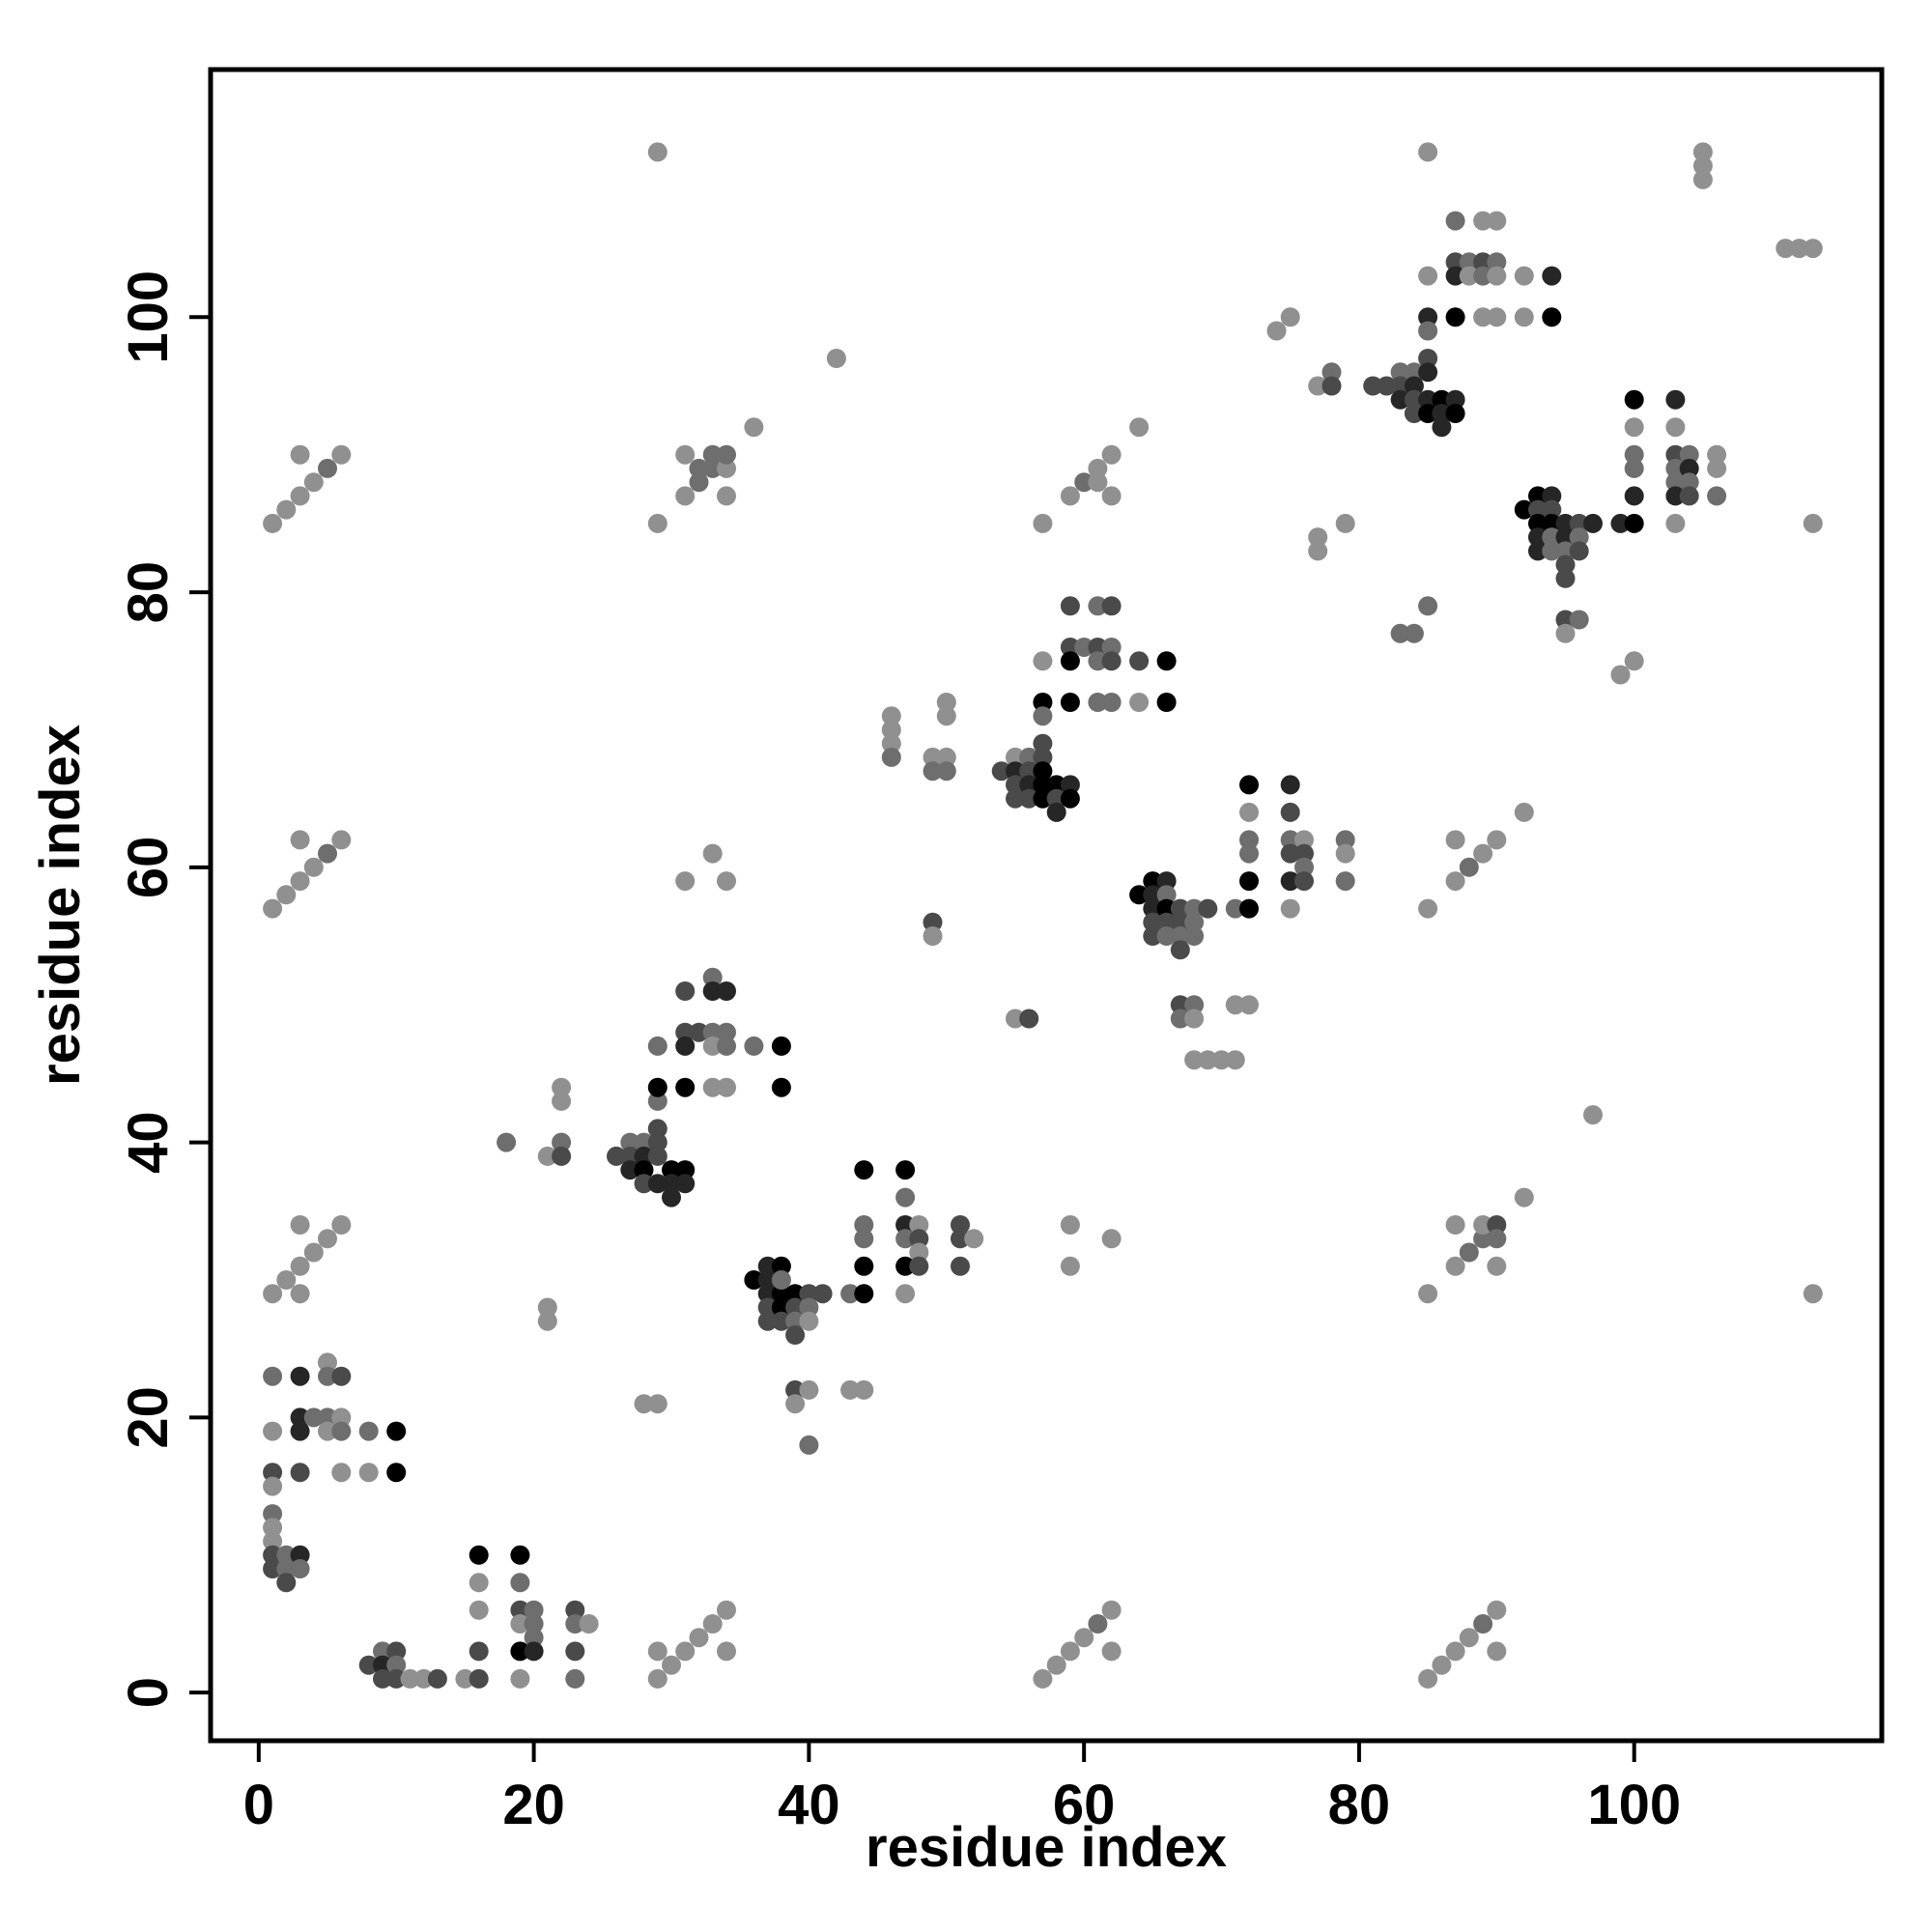  I want to click on x-axis: 0 20 40 60 80 100, so click(962, 1788).